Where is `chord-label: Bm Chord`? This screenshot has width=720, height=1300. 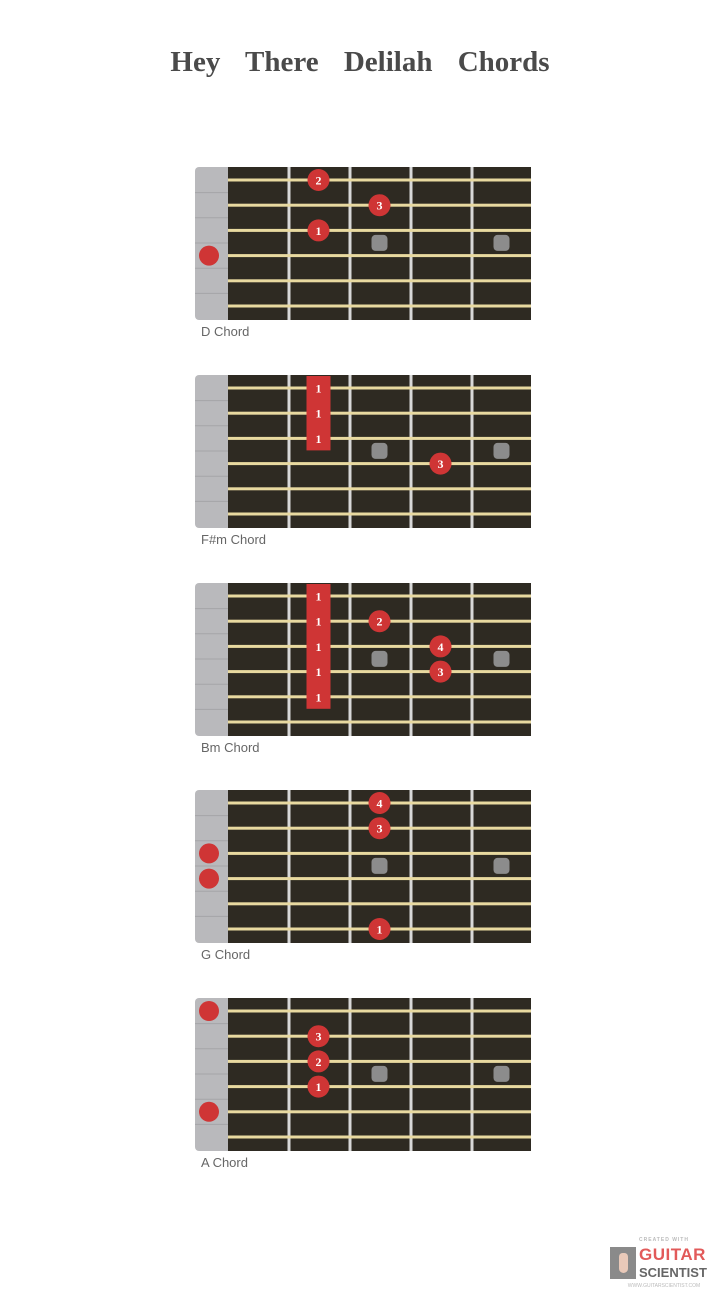
chord-label: Bm Chord is located at coordinates (230, 747).